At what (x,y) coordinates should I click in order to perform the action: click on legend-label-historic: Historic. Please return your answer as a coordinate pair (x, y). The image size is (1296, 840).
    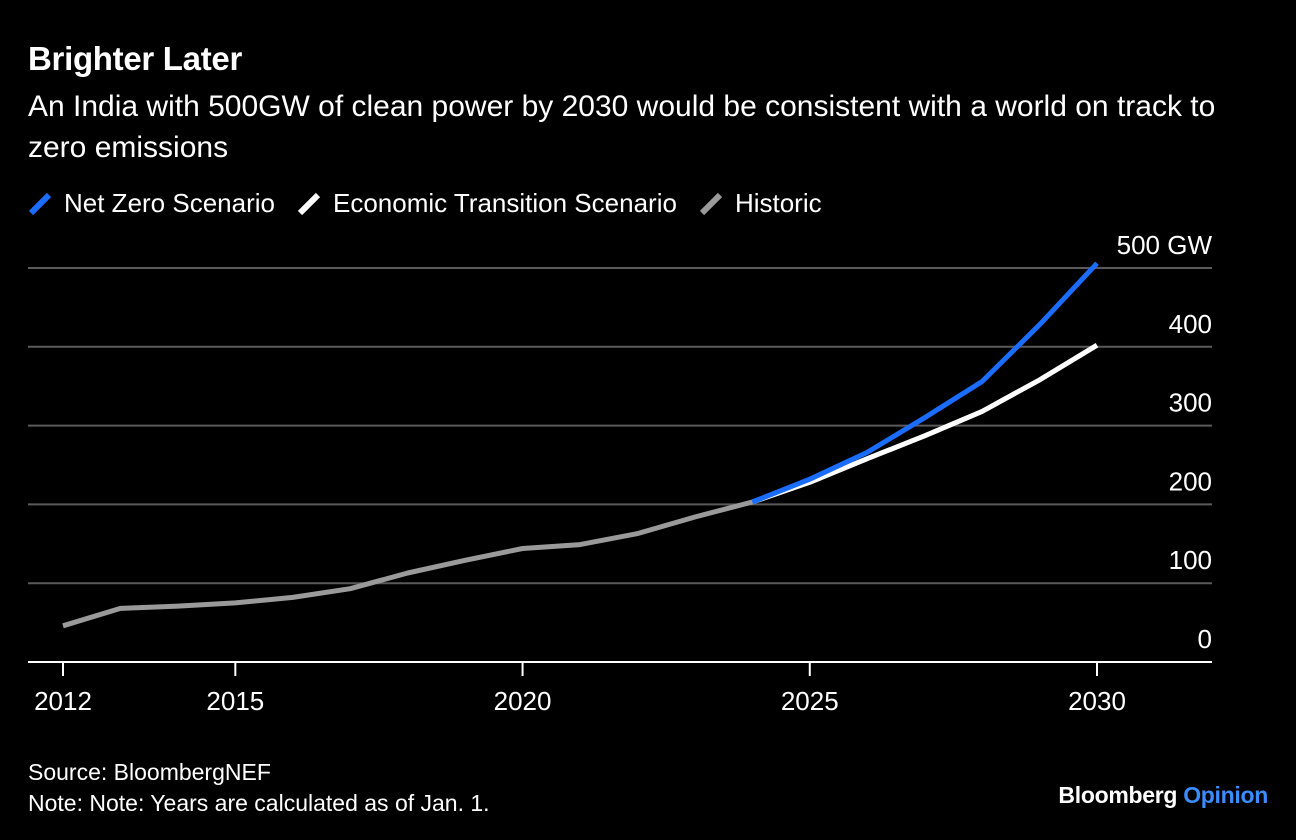
    Looking at the image, I should click on (778, 203).